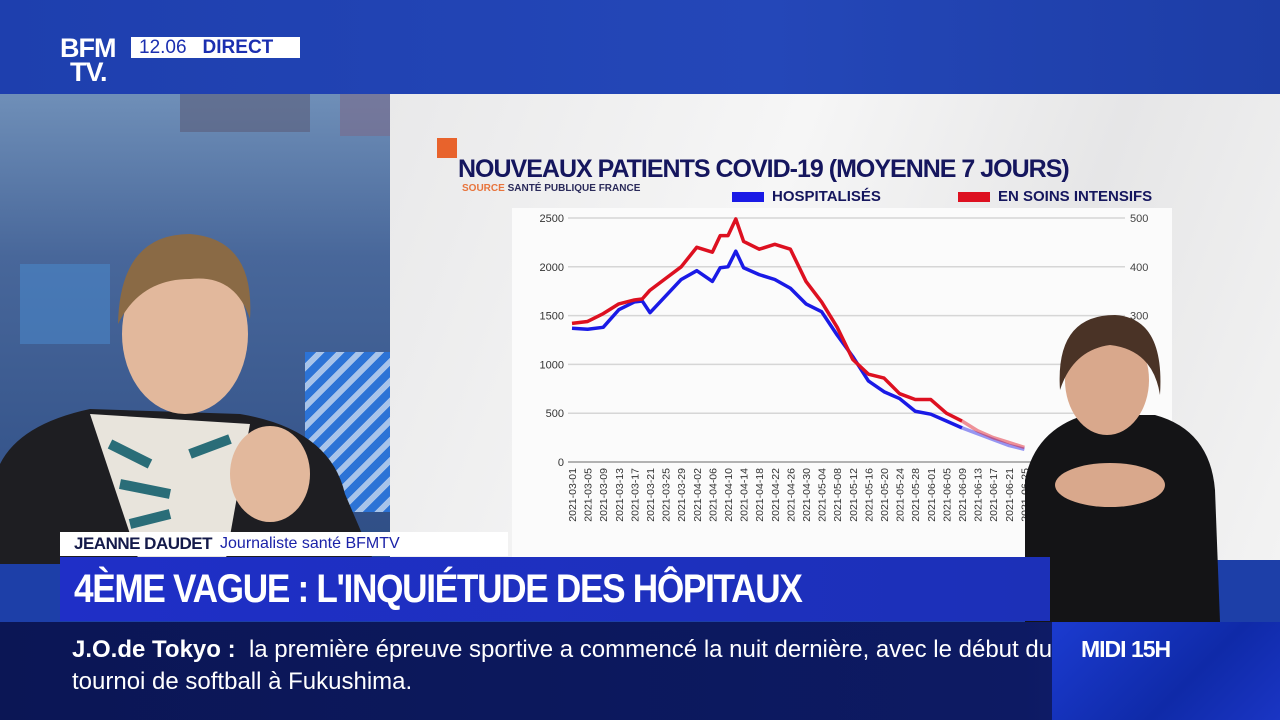 This screenshot has height=720, width=1280. I want to click on chart-source: SOURCE SANTÉ PUBLIQUE FRANCE, so click(551, 188).